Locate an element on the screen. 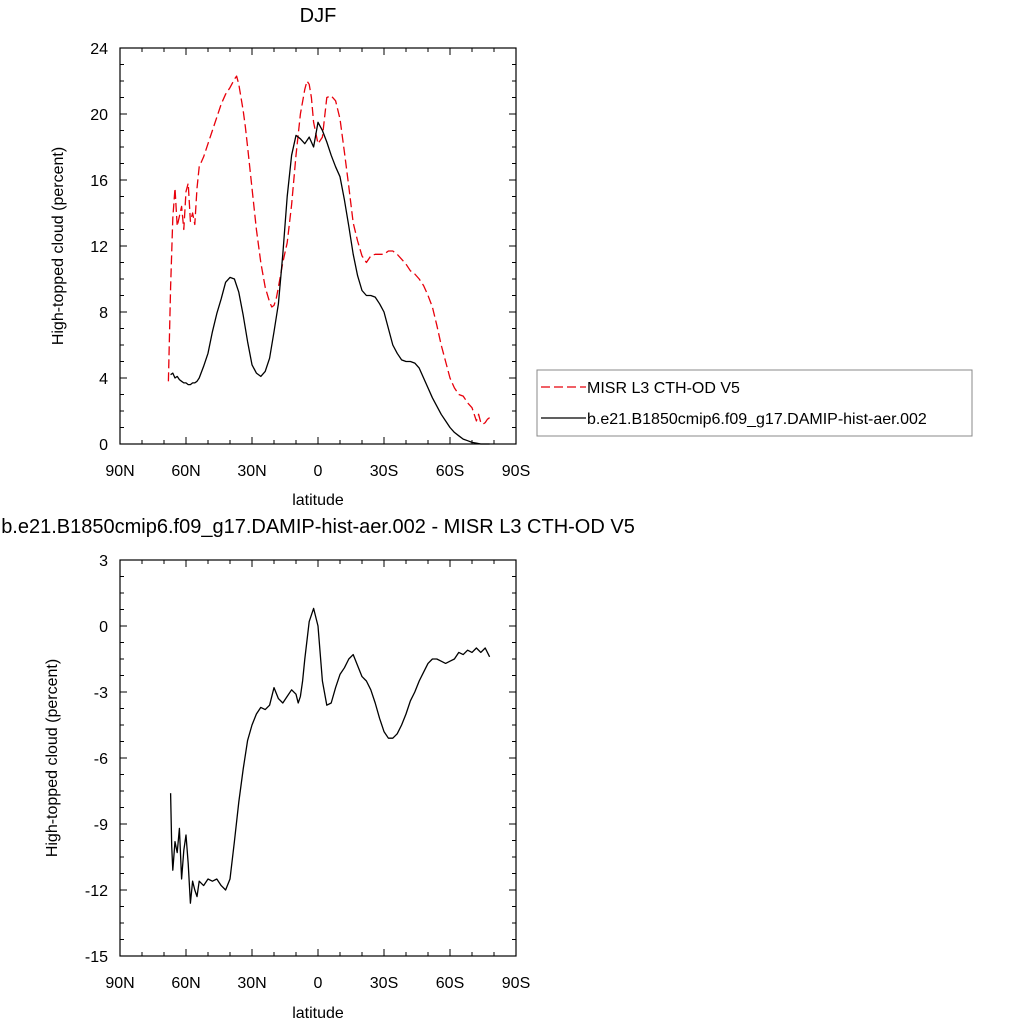 This screenshot has height=1024, width=1024. y-tick-label: 24 is located at coordinates (99, 49).